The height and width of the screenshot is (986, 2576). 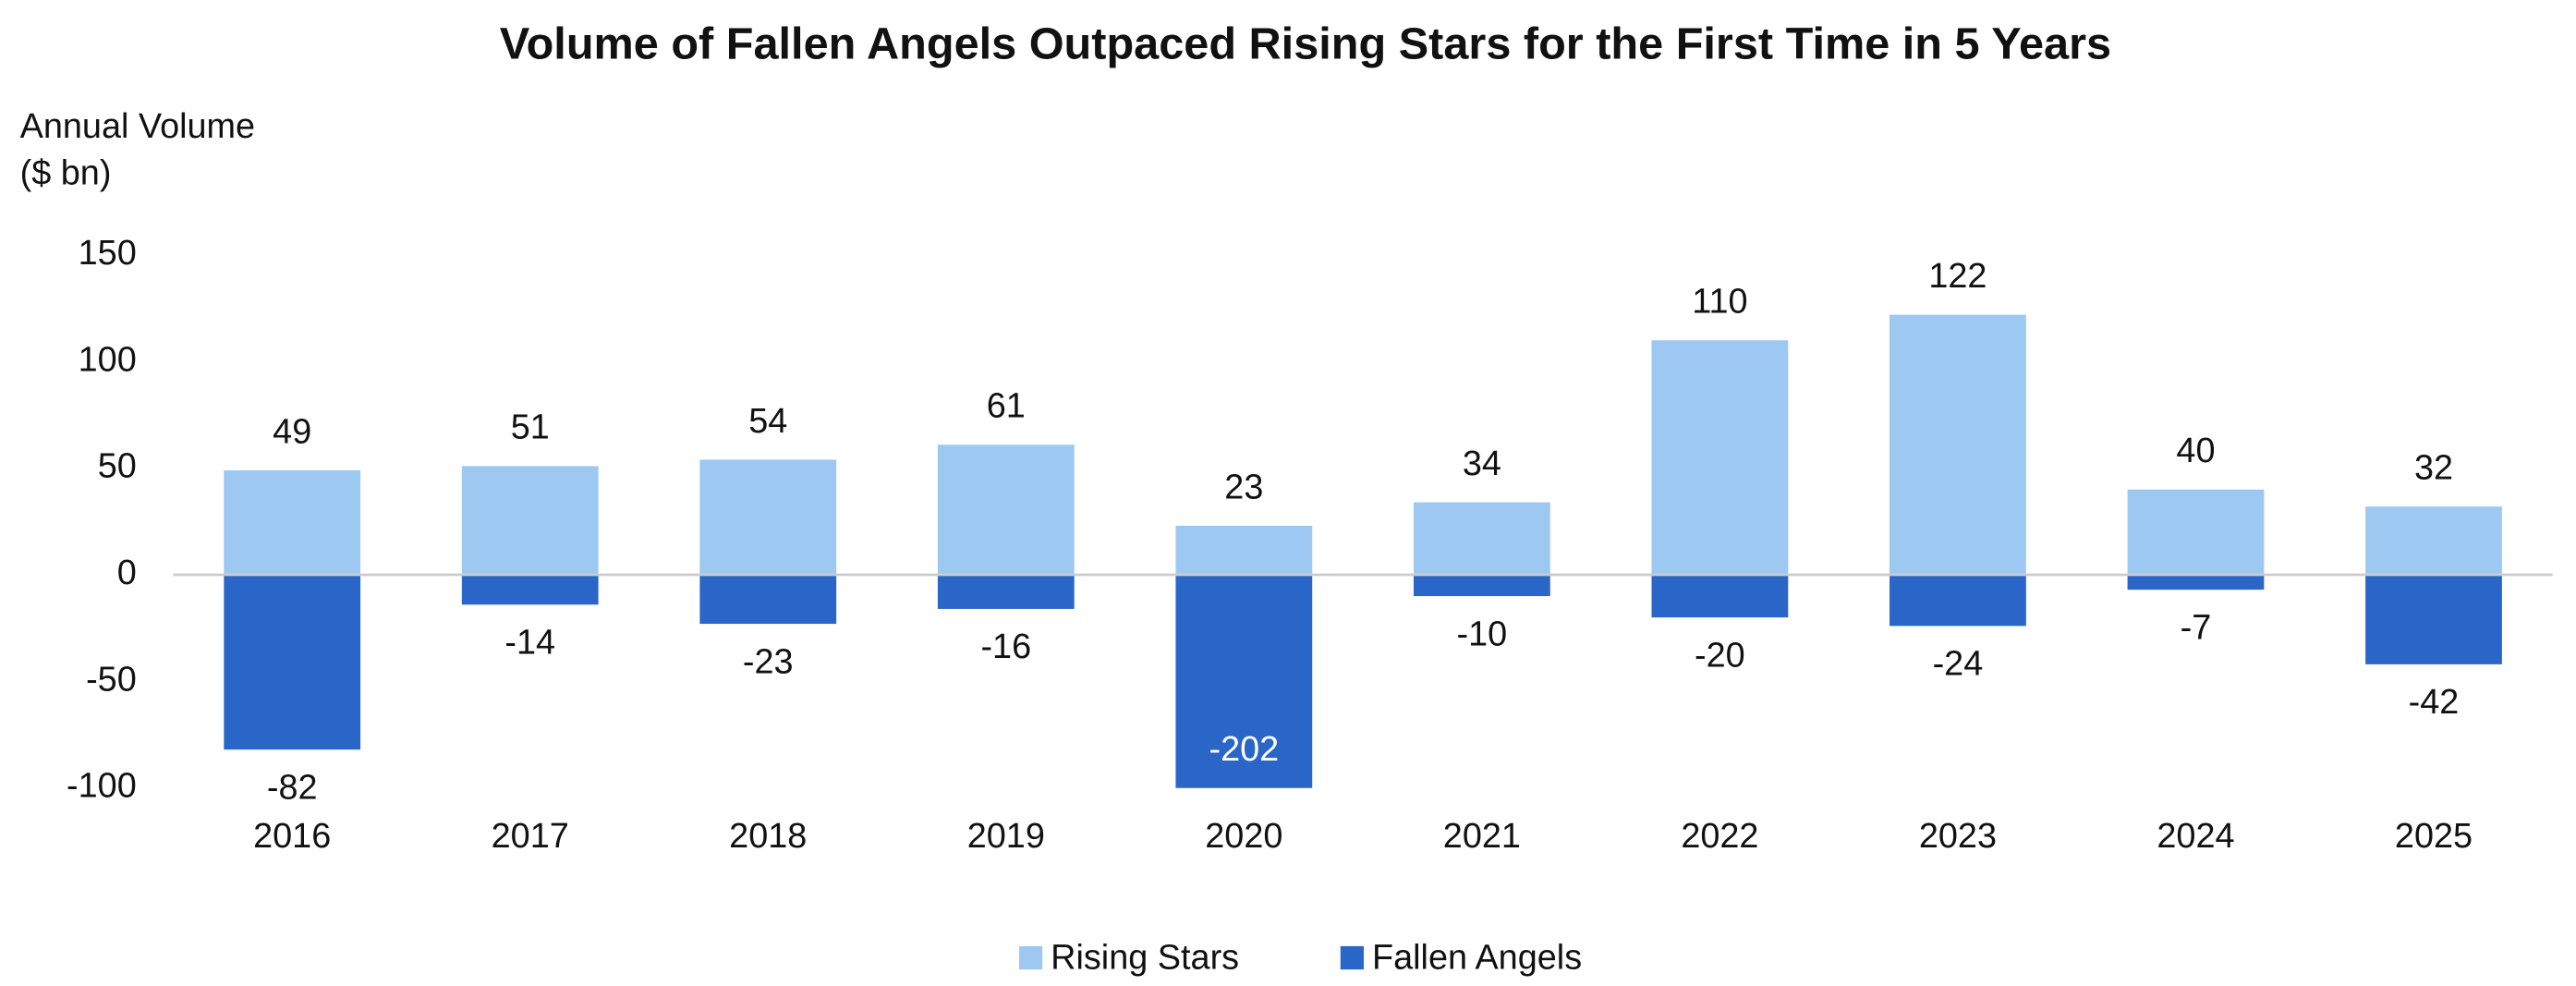 What do you see at coordinates (1720, 655) in the screenshot?
I see `data-label: -20` at bounding box center [1720, 655].